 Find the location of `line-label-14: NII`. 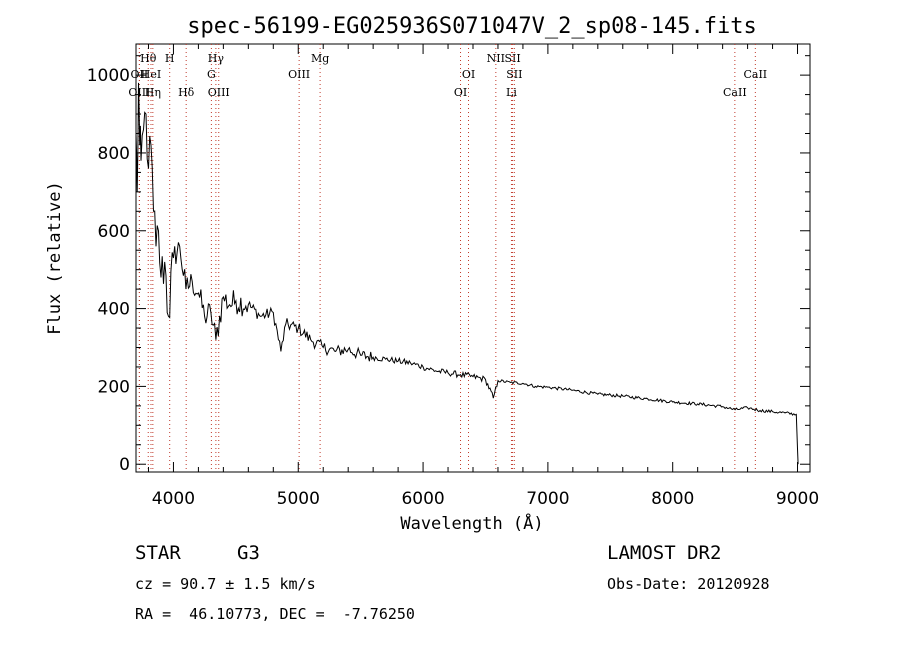

line-label-14: NII is located at coordinates (496, 58).